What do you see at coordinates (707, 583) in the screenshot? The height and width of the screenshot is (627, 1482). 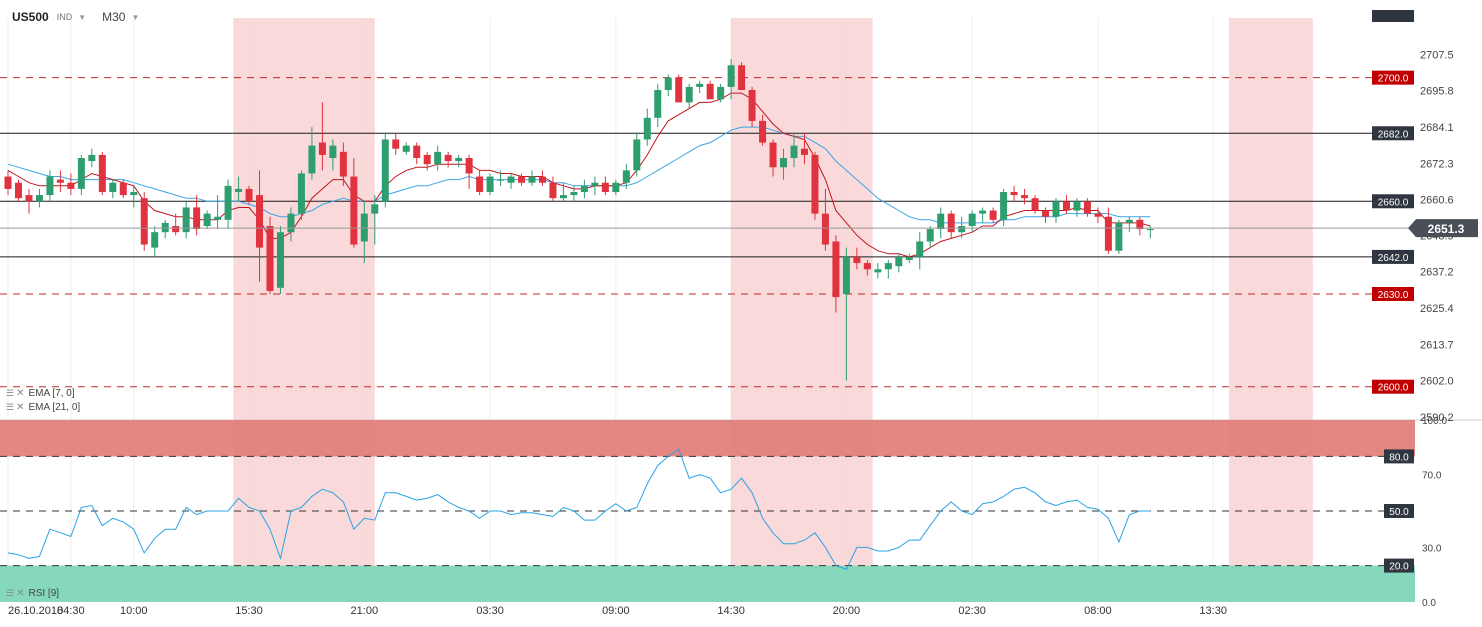 I see `oversold-zone` at bounding box center [707, 583].